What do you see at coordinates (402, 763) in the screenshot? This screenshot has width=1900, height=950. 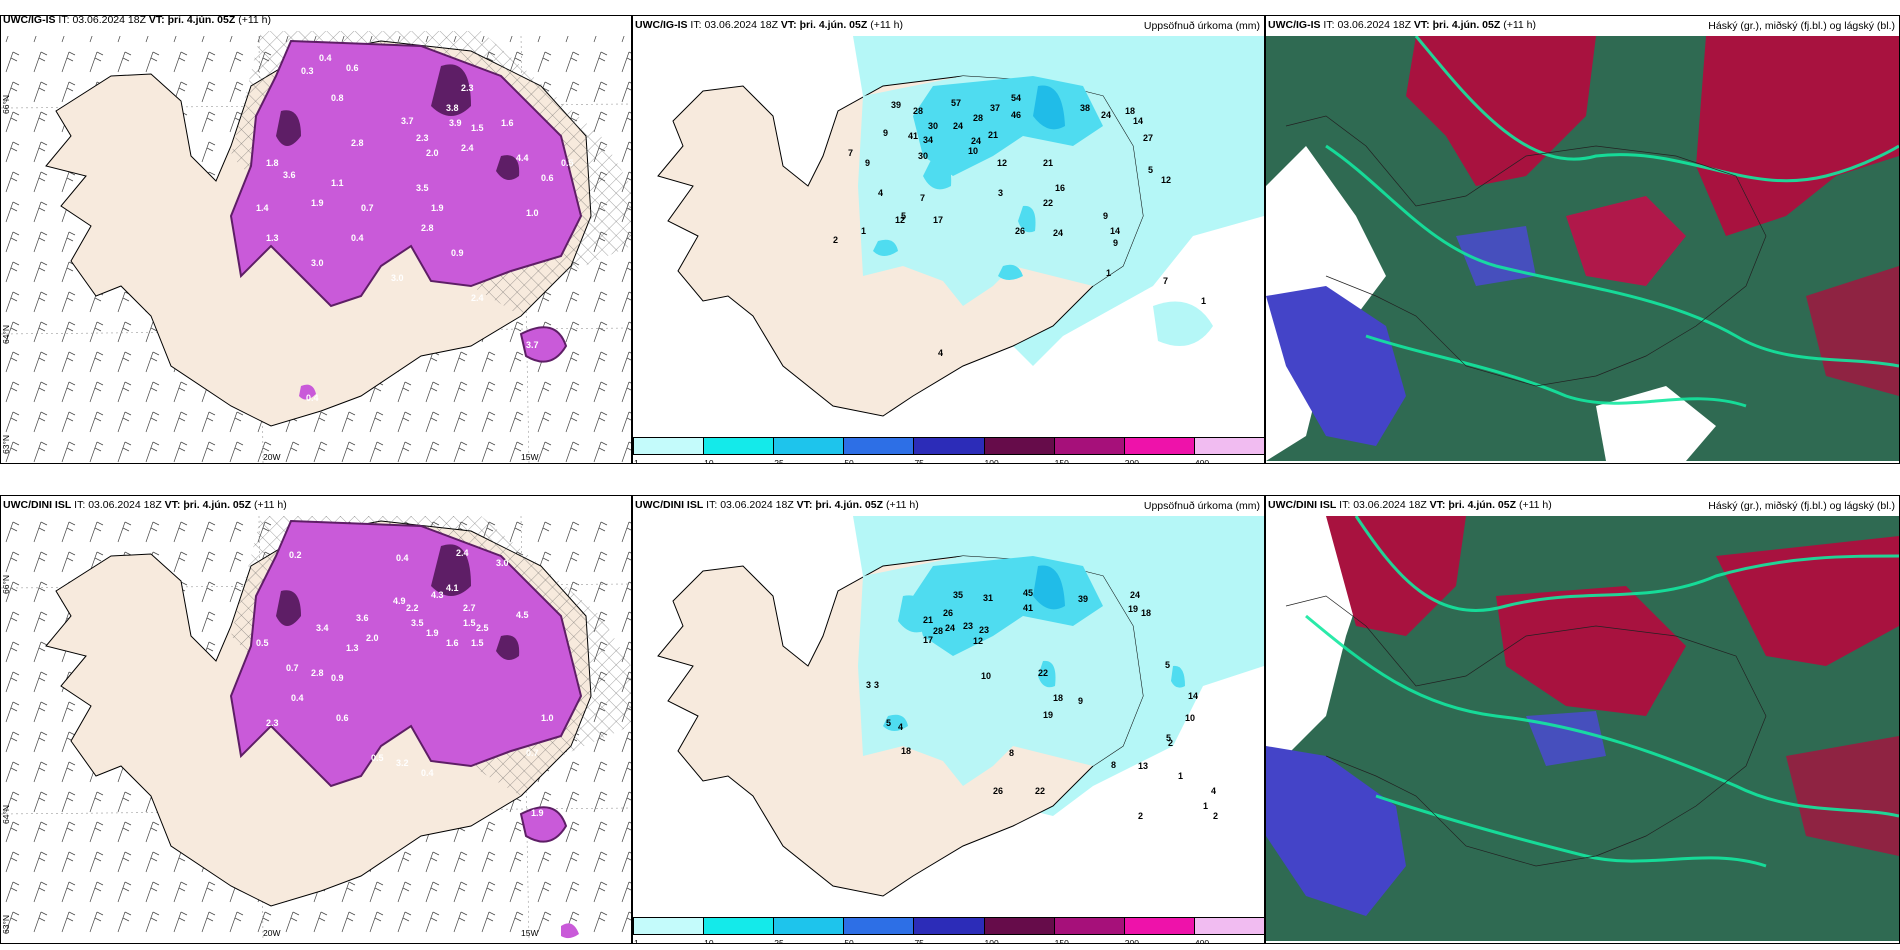 I see `map-value-label: 3.2` at bounding box center [402, 763].